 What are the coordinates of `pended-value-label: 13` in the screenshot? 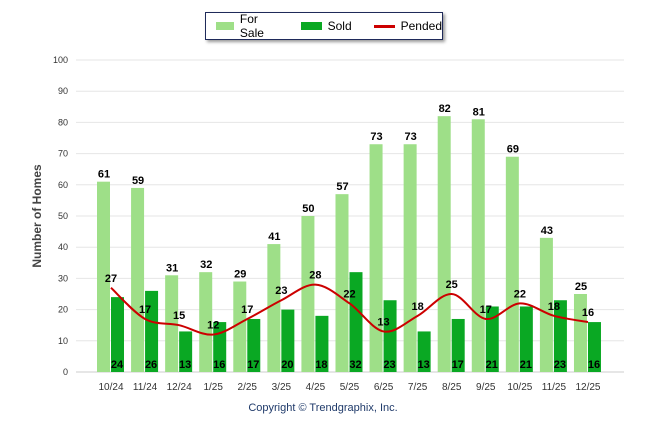 It's located at (383, 322).